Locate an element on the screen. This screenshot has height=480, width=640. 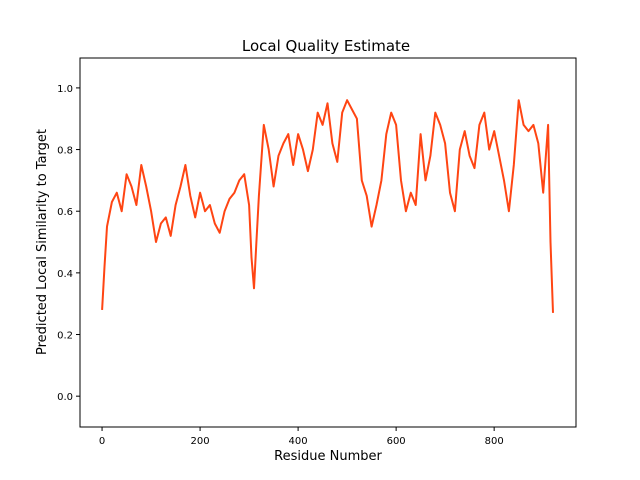
y-axis-label: Predicted Local Similarity to Target is located at coordinates (42, 242).